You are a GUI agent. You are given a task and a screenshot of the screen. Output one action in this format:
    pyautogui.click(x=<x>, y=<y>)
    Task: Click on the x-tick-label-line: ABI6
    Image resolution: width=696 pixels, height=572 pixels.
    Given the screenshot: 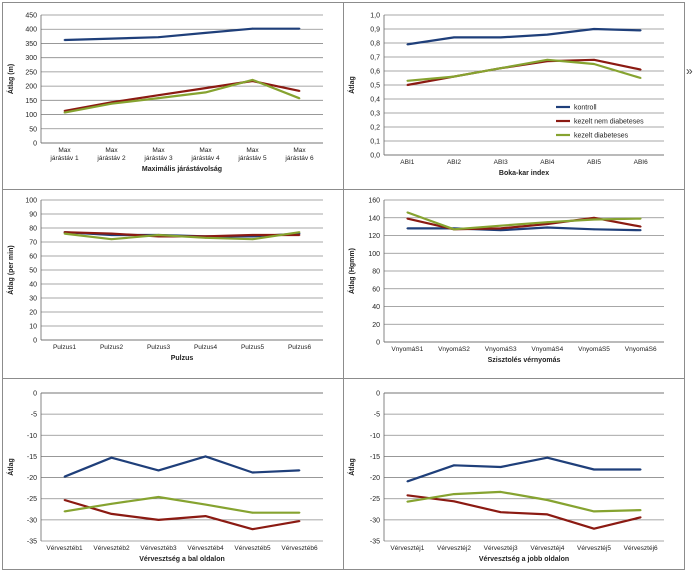 What is the action you would take?
    pyautogui.click(x=641, y=162)
    